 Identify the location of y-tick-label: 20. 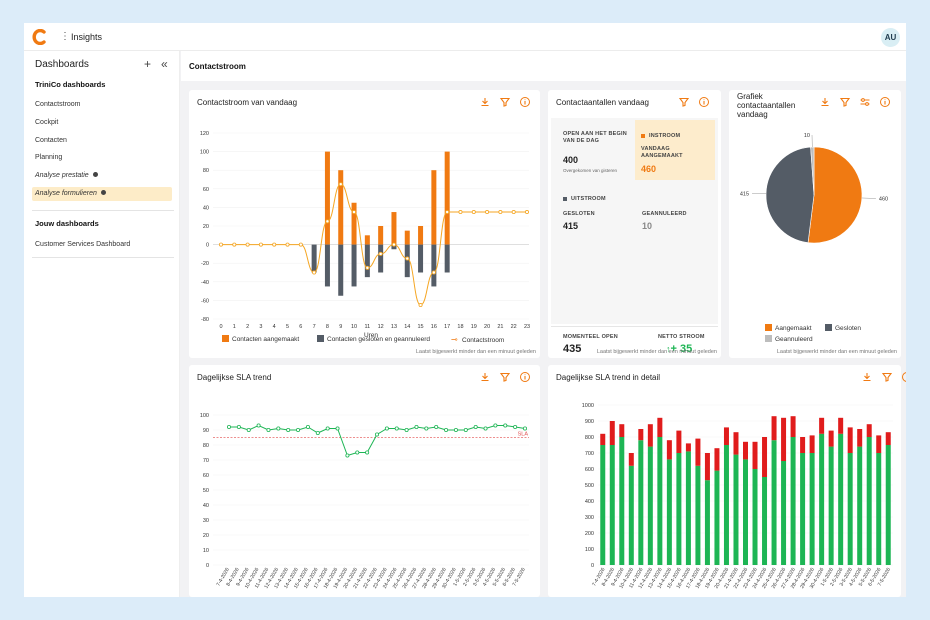
(206, 536).